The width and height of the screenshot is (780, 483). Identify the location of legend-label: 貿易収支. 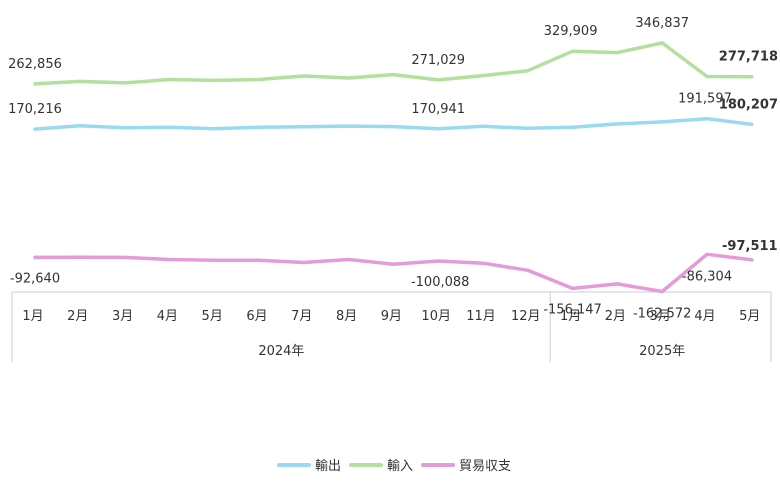
(485, 466).